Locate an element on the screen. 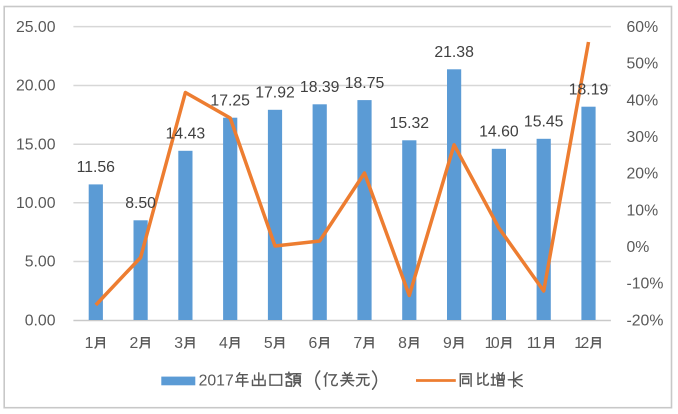 Image resolution: width=678 pixels, height=414 pixels. svg-text: 8 is located at coordinates (402, 343).